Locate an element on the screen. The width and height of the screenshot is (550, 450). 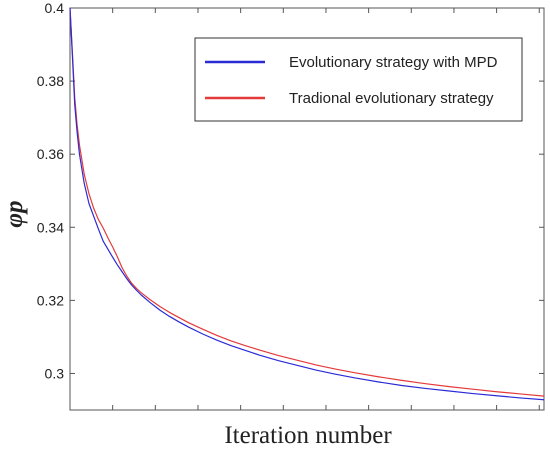
x-axis-title: Iteration number is located at coordinates (308, 435).